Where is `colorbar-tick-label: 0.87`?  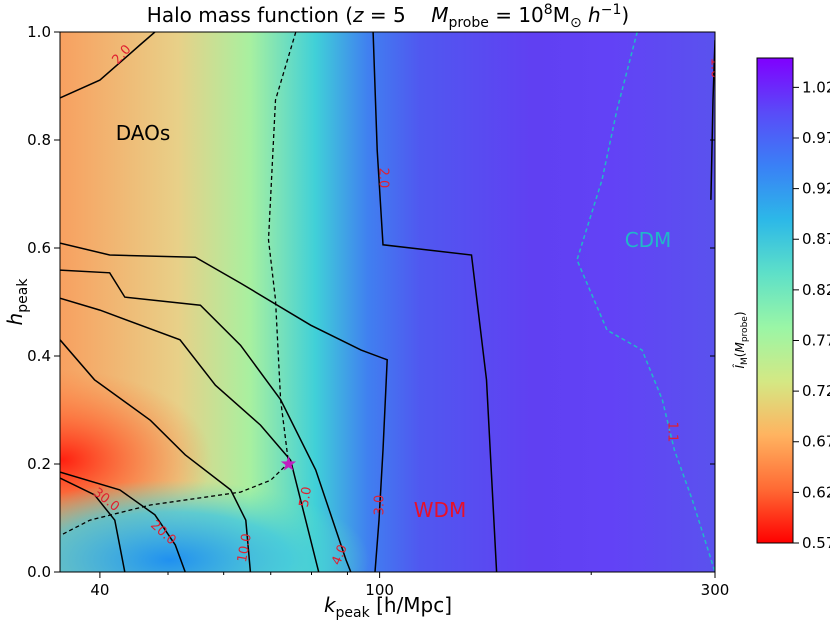 colorbar-tick-label: 0.87 is located at coordinates (816, 239).